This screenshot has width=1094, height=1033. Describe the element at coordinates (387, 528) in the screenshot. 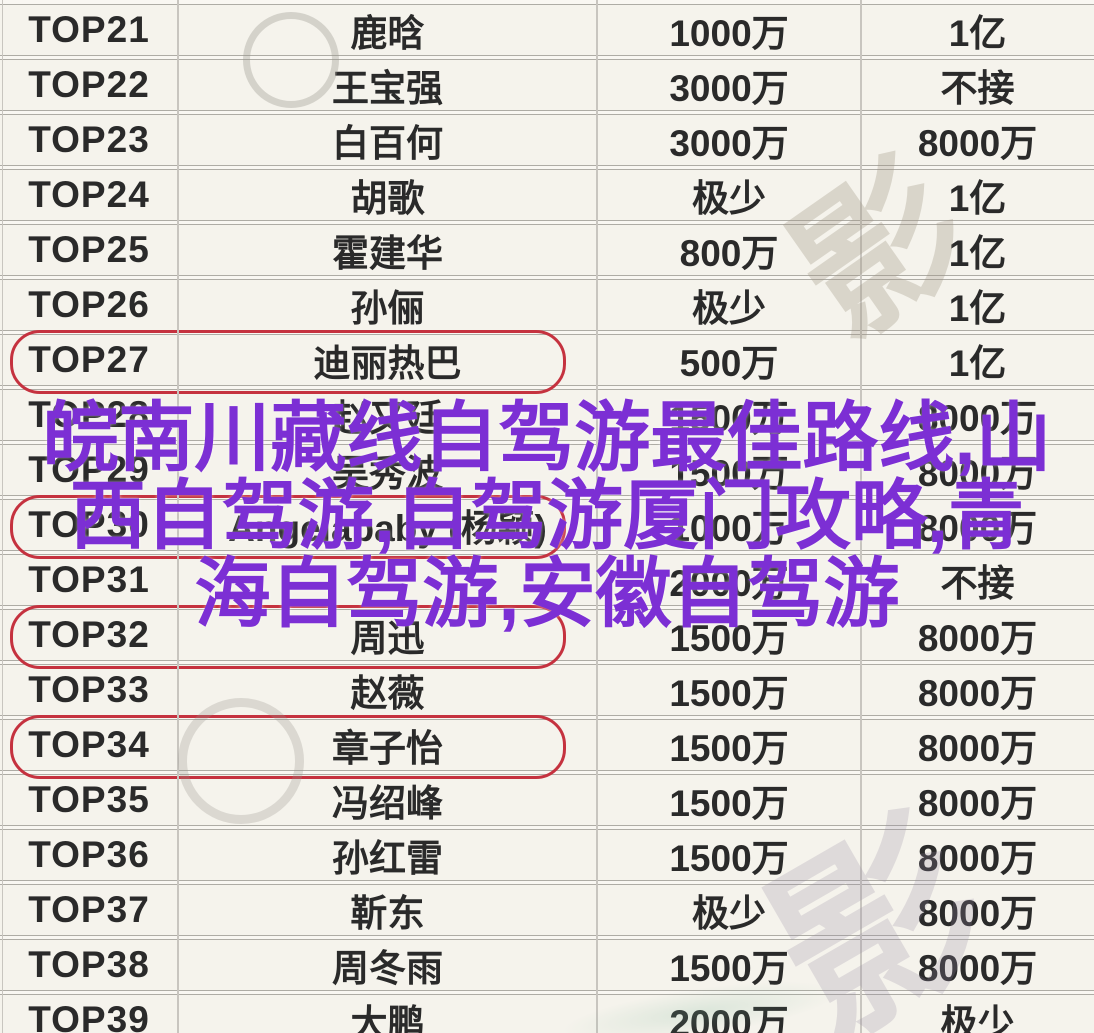

I see `name-cell: Angelababy (杨颖)` at that location.